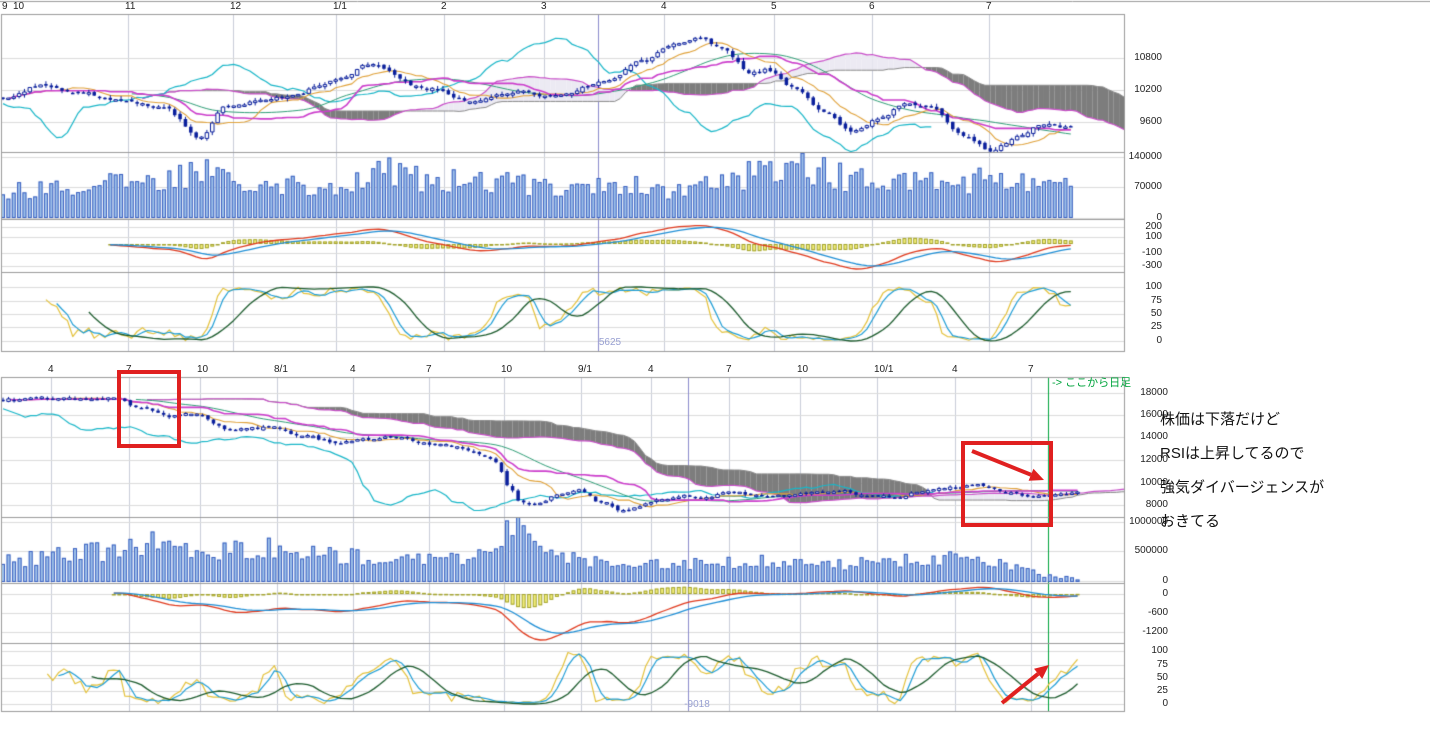 Image resolution: width=1430 pixels, height=732 pixels. What do you see at coordinates (1220, 419) in the screenshot?
I see `commentary-line-1: 株価は下落だけど` at bounding box center [1220, 419].